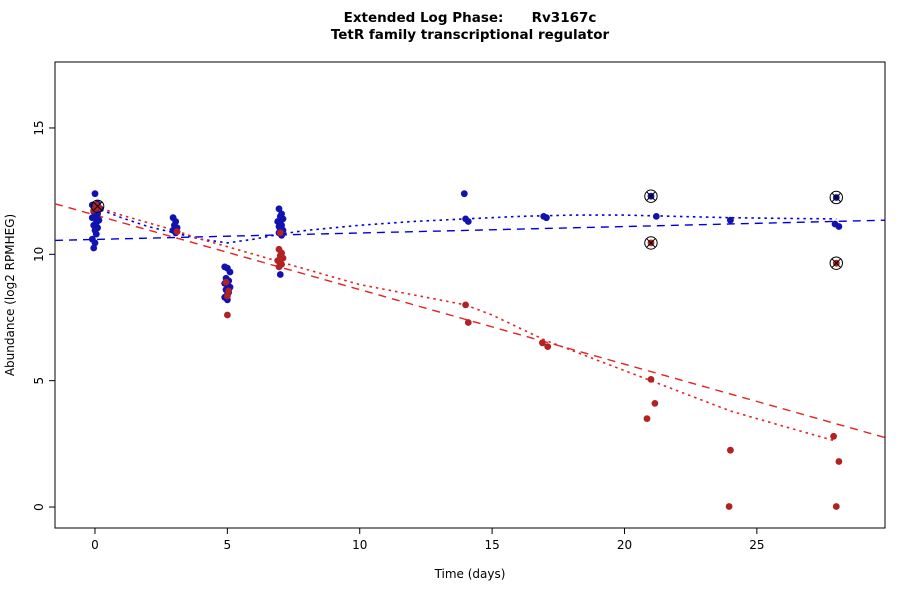  Describe the element at coordinates (10, 295) in the screenshot. I see `y-axis-label: Abundance (log2 RPMHEG)` at that location.